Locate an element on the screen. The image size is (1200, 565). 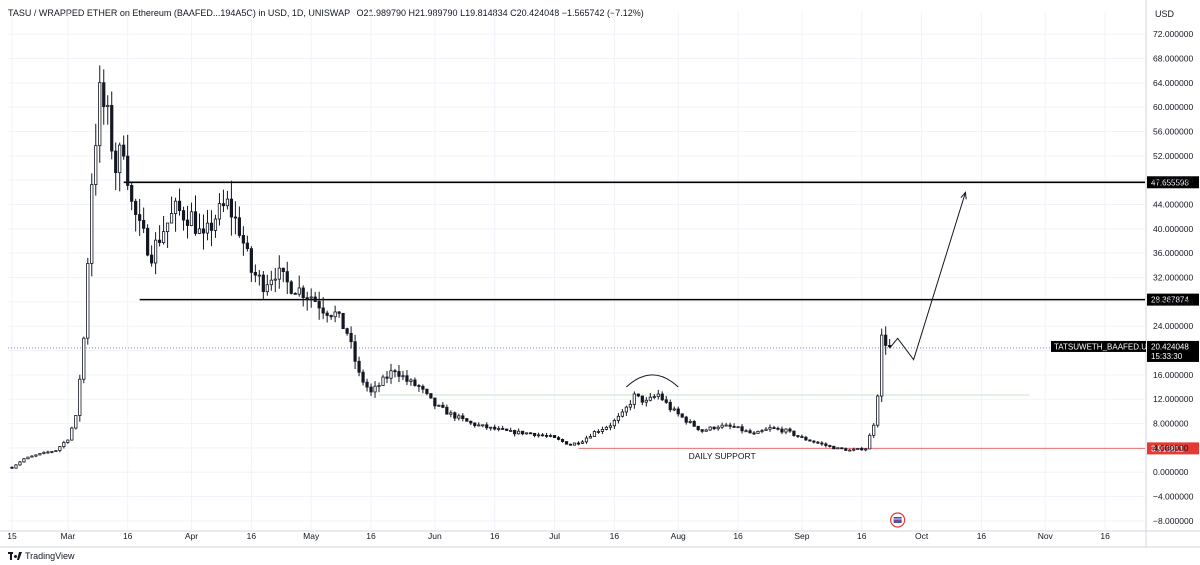
ohlc-high: H21.989790 is located at coordinates (433, 13).